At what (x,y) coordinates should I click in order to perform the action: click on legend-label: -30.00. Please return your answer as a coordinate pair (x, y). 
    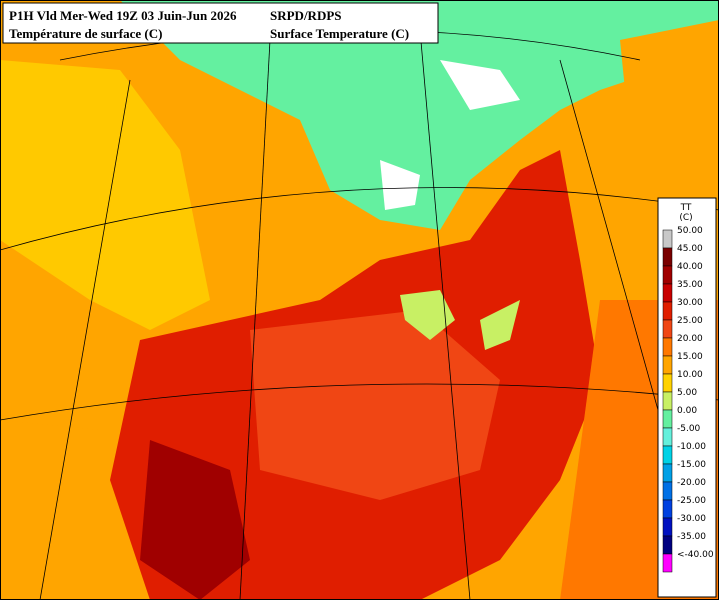
    Looking at the image, I should click on (691, 519).